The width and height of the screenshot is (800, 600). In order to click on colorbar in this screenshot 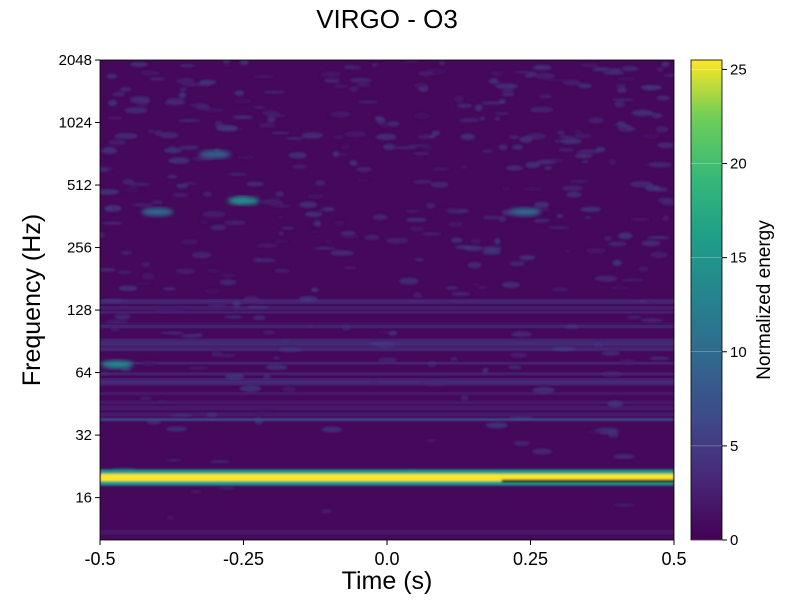, I will do `click(706, 300)`.